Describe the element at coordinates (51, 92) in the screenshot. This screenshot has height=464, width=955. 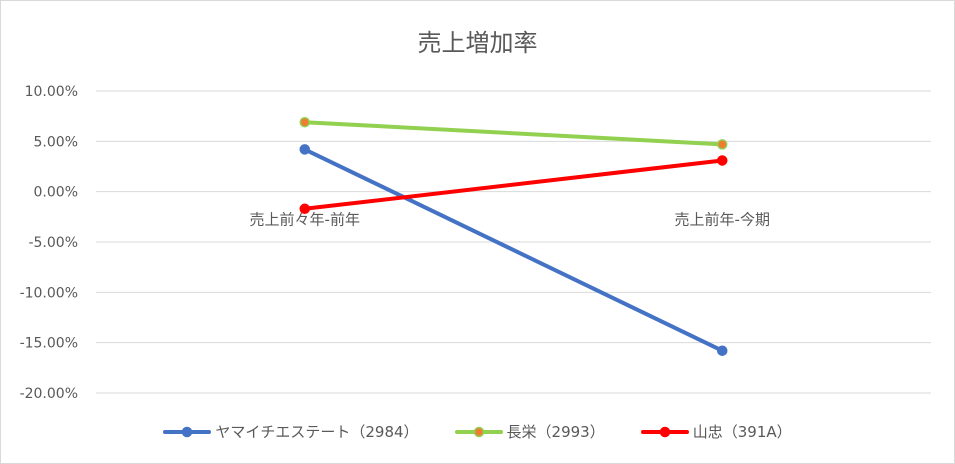
I see `y-tick-label: 10.00%` at that location.